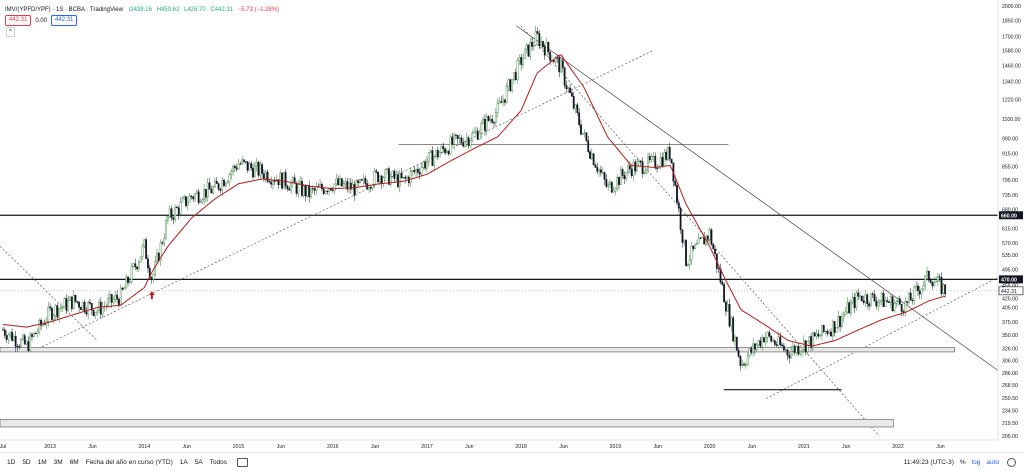 Image resolution: width=1024 pixels, height=471 pixels. Describe the element at coordinates (1011, 462) in the screenshot. I see `gear-icon` at that location.